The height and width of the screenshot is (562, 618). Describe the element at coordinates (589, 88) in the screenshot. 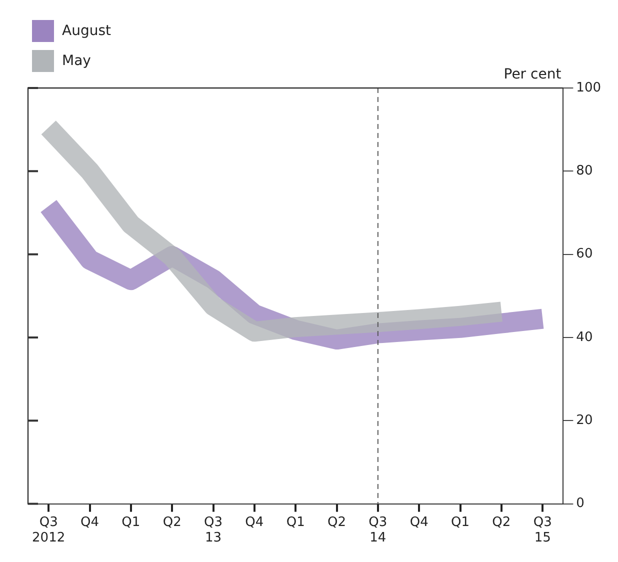

I see `y-tick-label: 100` at that location.